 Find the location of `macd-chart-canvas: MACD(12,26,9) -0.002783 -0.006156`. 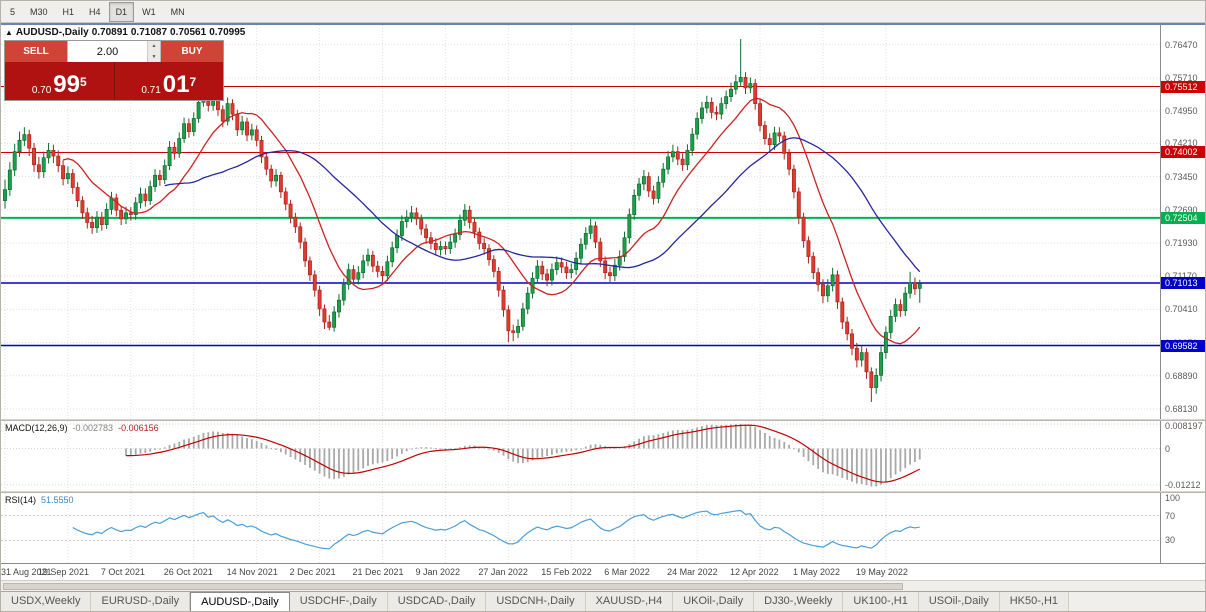

macd-chart-canvas: MACD(12,26,9) -0.002783 -0.006156 is located at coordinates (581, 456).